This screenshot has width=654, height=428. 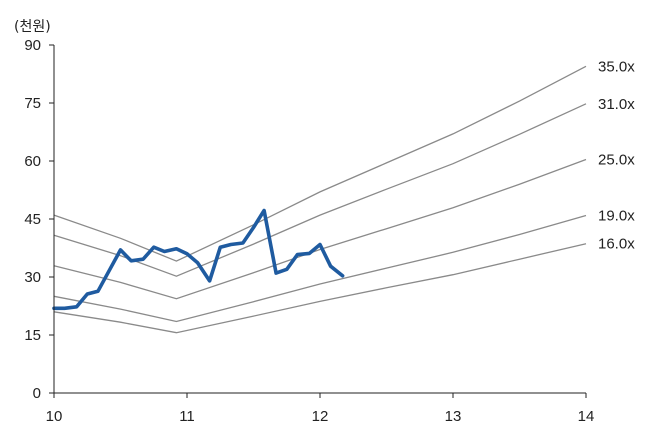 I want to click on x-tick-label: 14, so click(x=586, y=416).